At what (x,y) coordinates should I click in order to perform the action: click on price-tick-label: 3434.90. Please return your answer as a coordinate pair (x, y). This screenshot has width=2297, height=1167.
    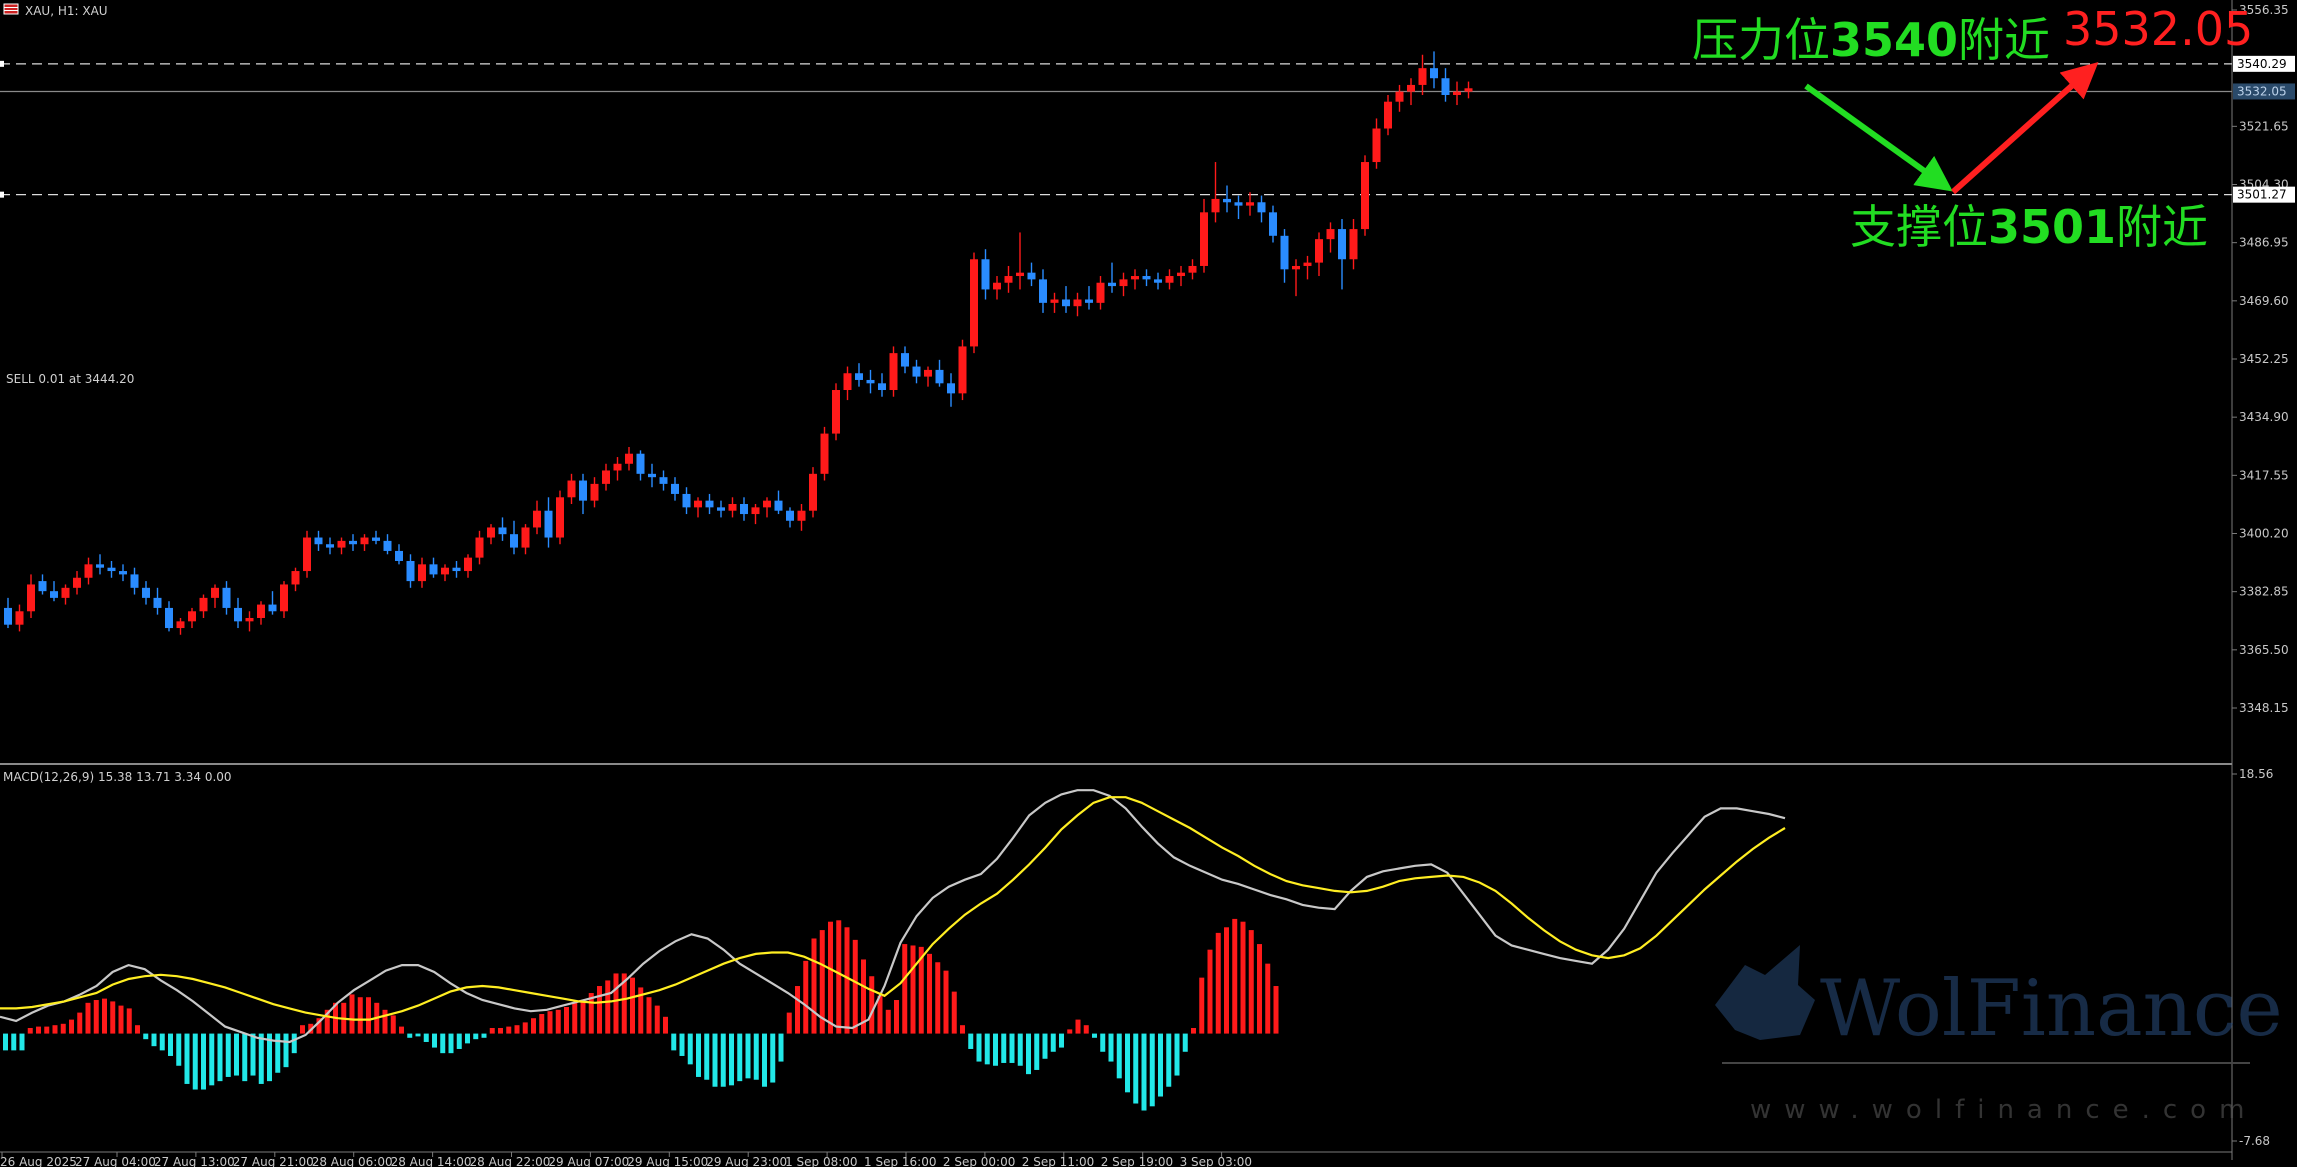
    Looking at the image, I should click on (2264, 417).